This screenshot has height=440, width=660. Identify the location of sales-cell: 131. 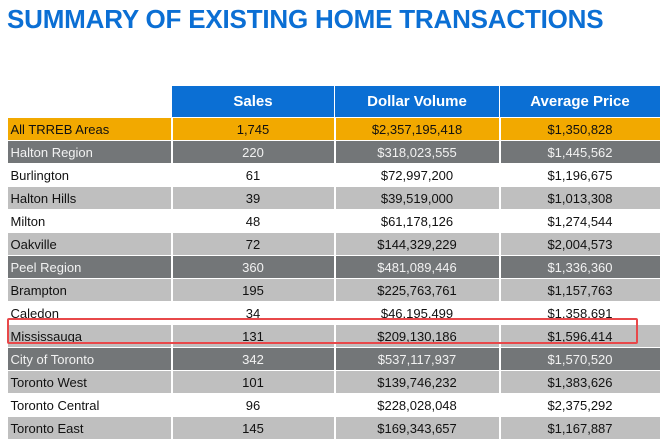
(253, 336).